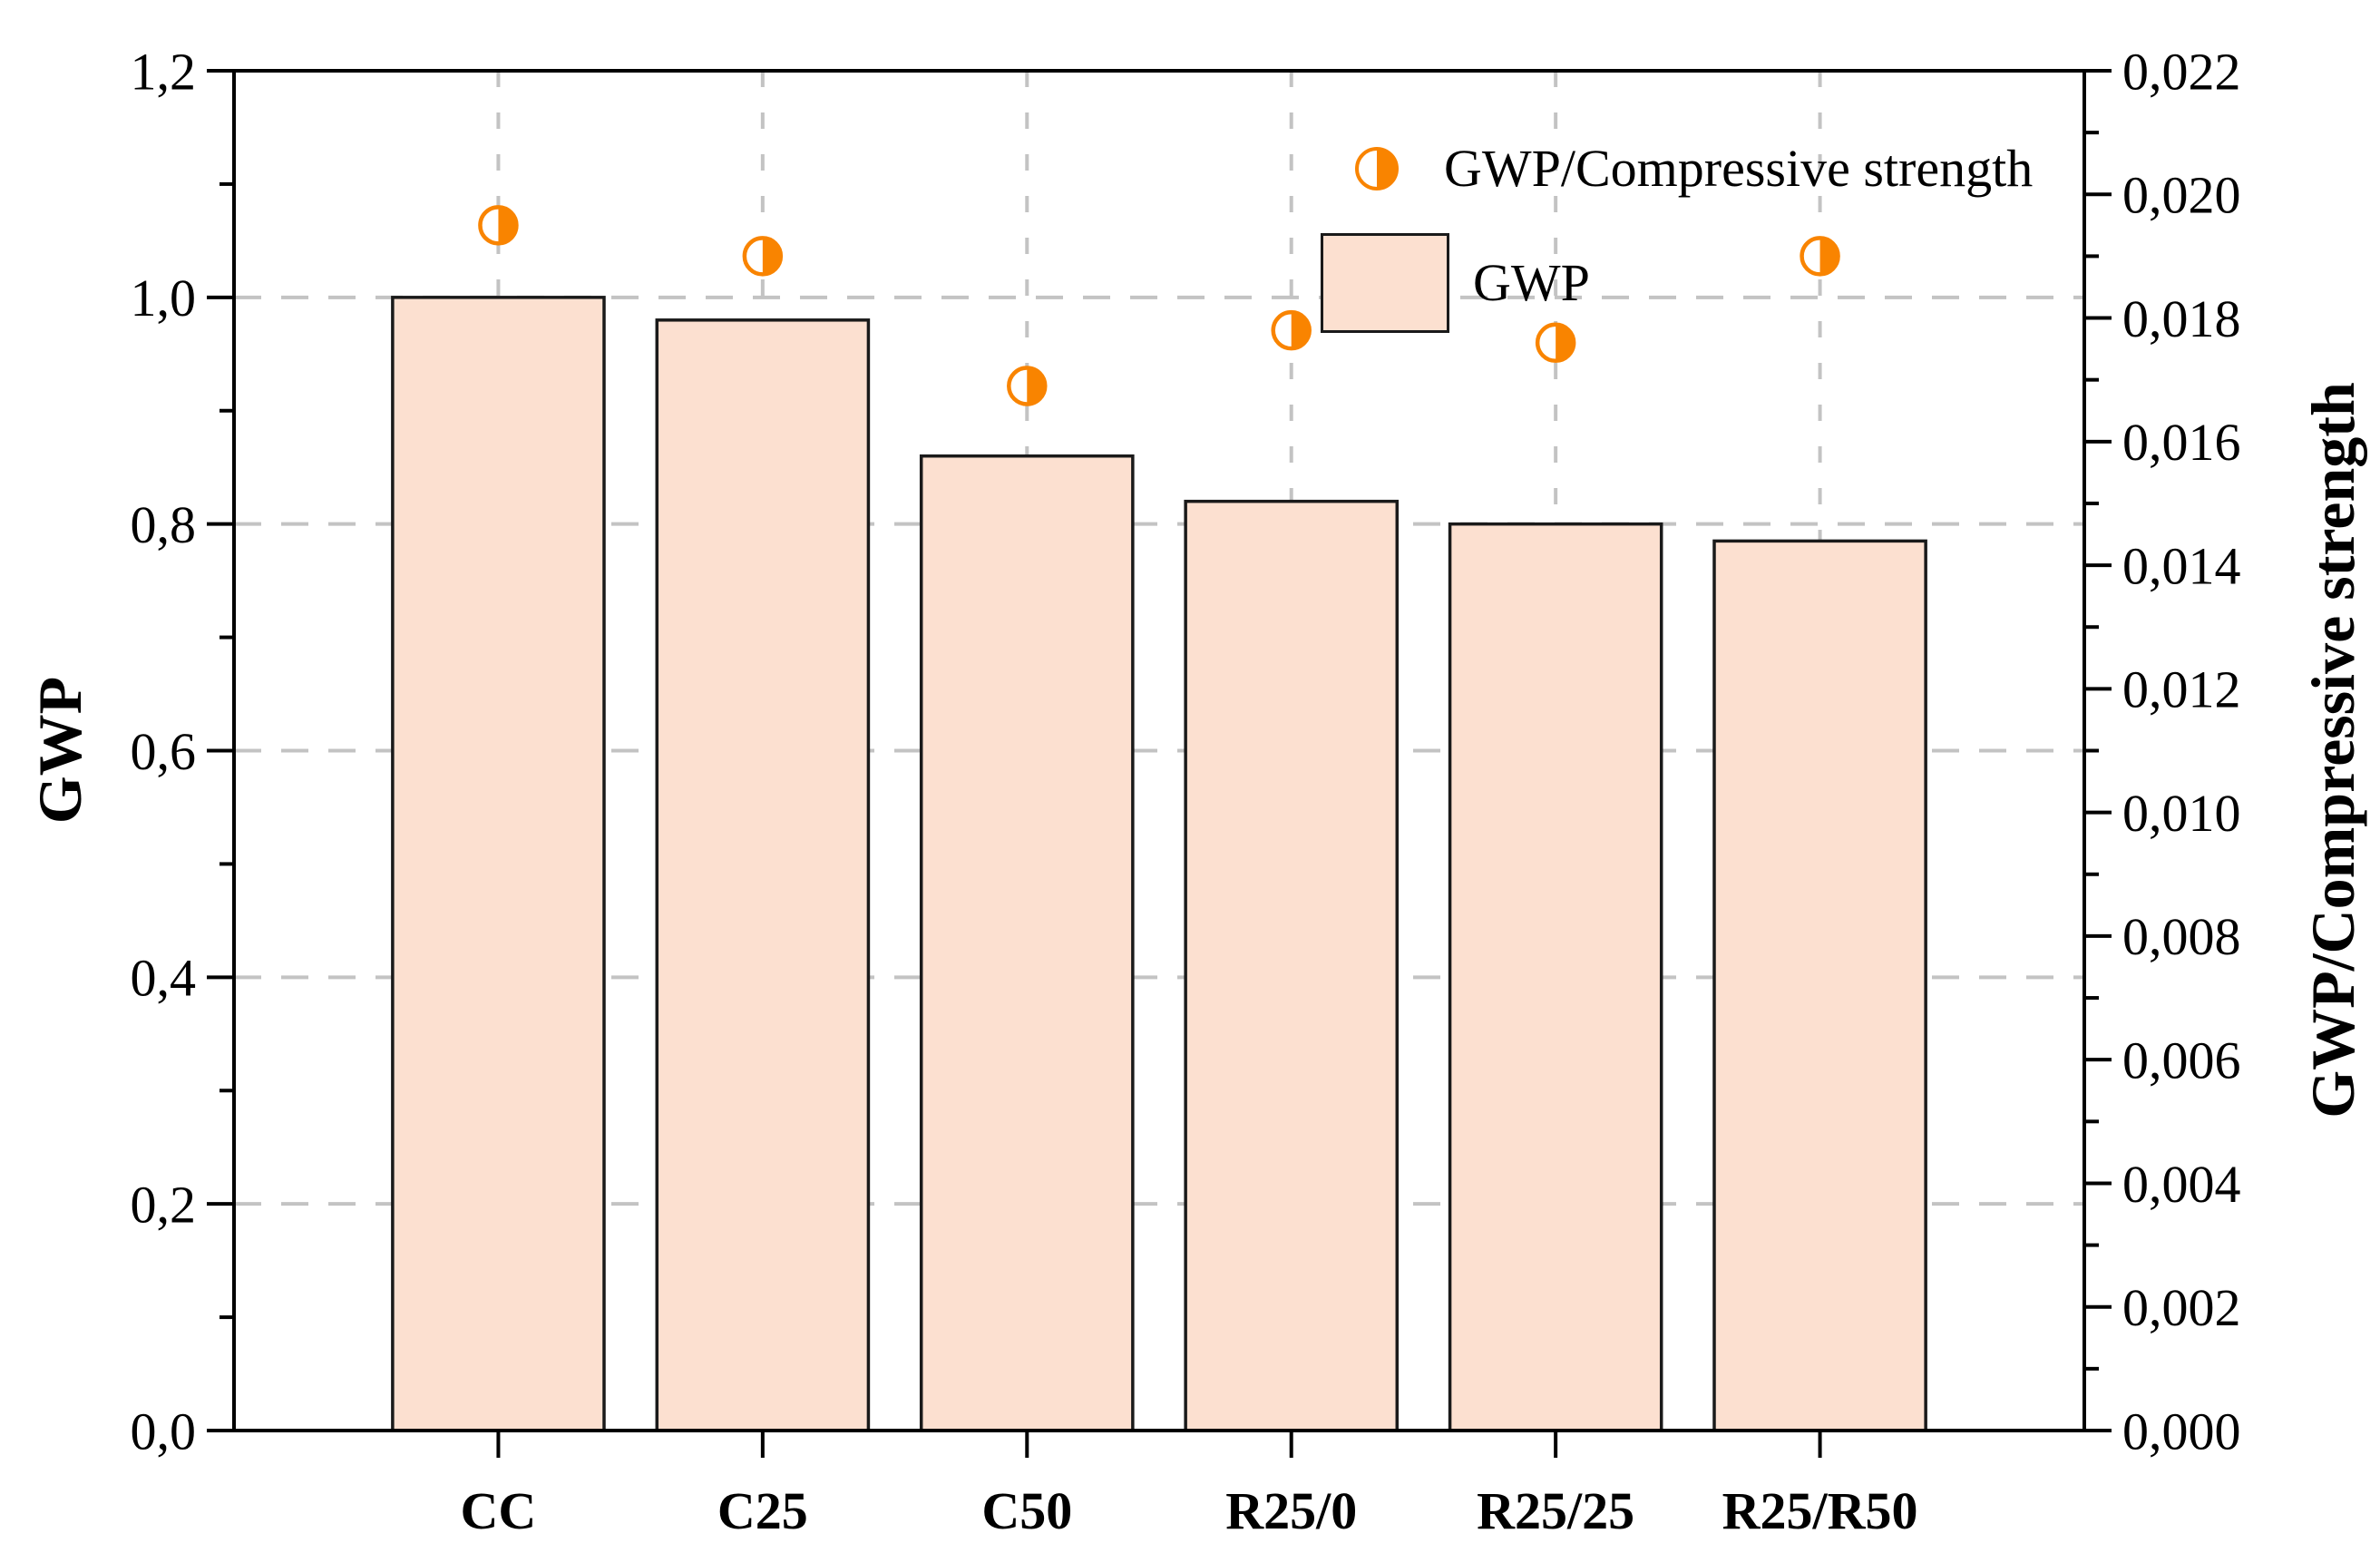 The height and width of the screenshot is (1553, 2380). Describe the element at coordinates (1820, 1510) in the screenshot. I see `x-category-label-R25/R50: R25/R50` at that location.